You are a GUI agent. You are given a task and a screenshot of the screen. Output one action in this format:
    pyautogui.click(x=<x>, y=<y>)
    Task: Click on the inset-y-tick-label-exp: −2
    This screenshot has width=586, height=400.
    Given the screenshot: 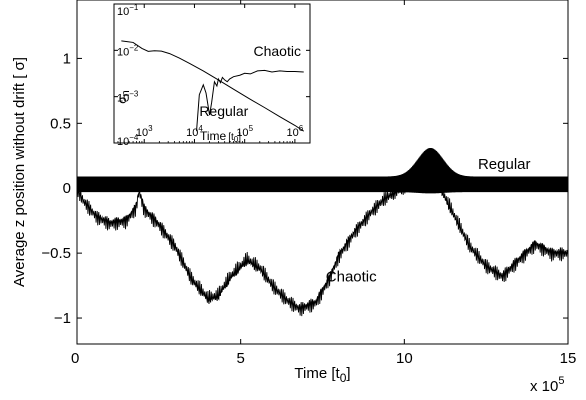 What is the action you would take?
    pyautogui.click(x=134, y=47)
    